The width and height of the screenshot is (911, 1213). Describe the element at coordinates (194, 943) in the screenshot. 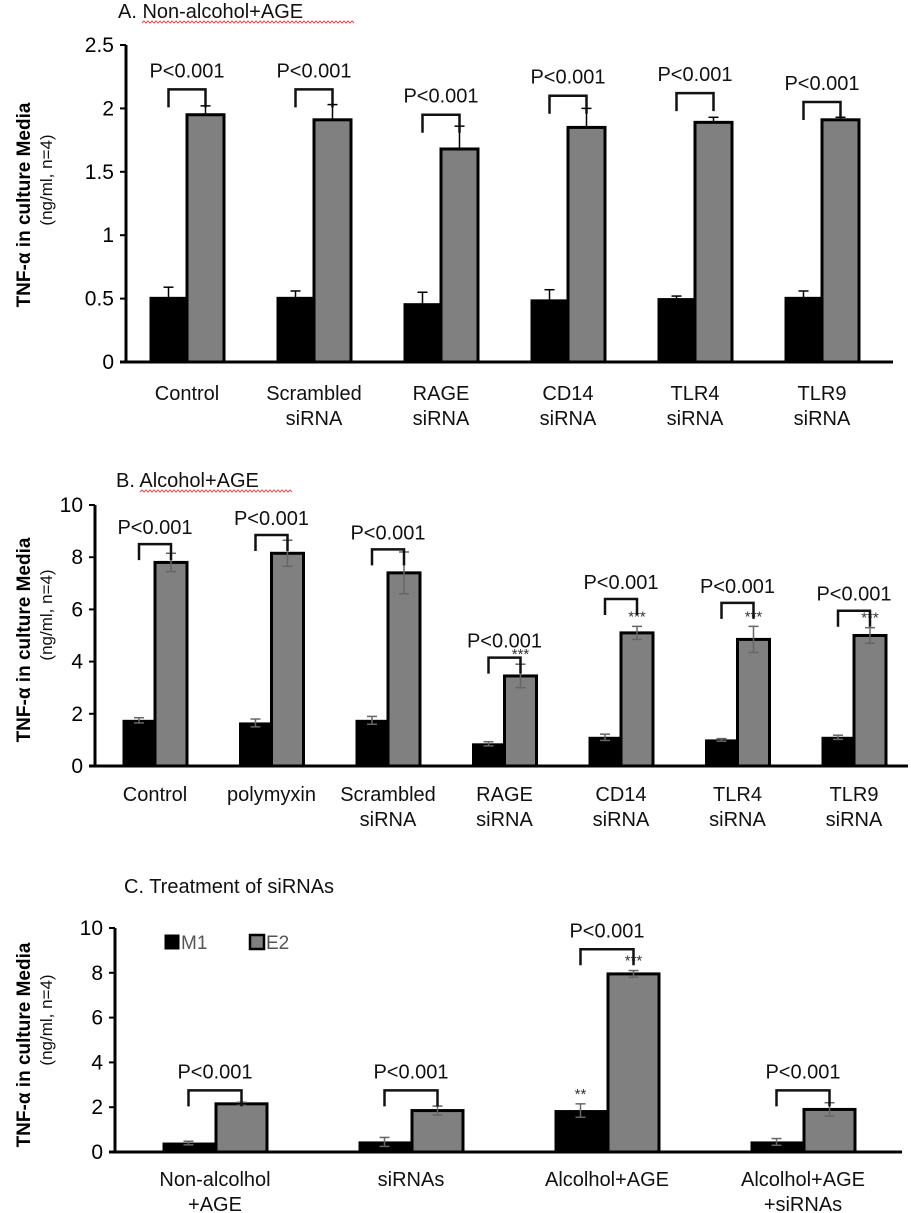

I see `legend-label-m1: M1` at that location.